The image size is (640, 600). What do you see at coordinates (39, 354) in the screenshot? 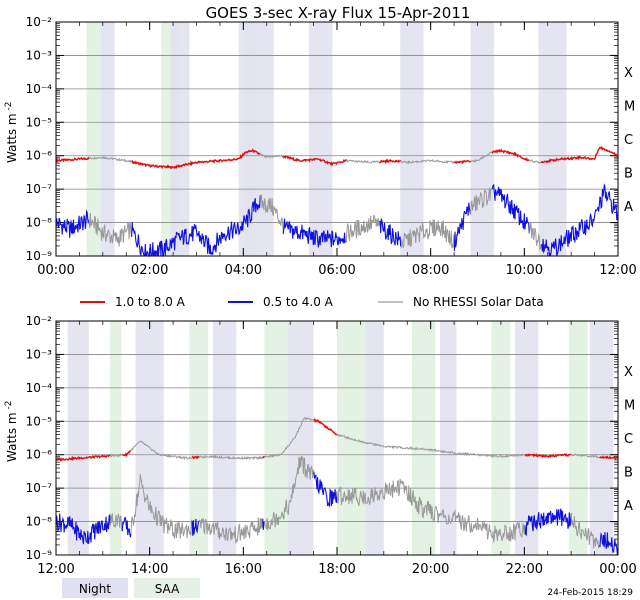
I see `y-tick-label: 10⁻³` at bounding box center [39, 354].